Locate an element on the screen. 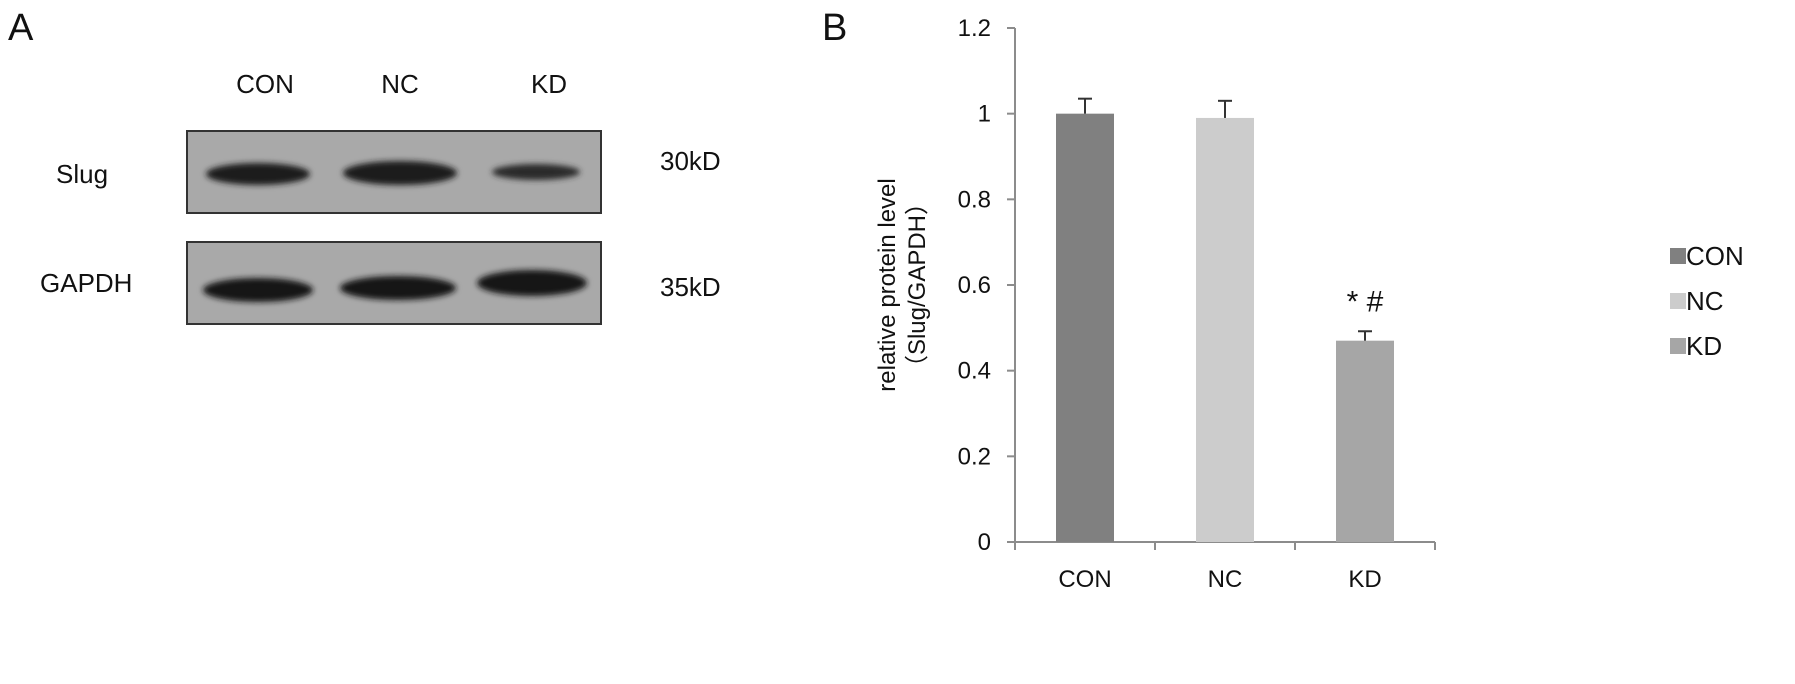 Image resolution: width=1795 pixels, height=684 pixels. y-tick-label: 0.2 is located at coordinates (974, 456).